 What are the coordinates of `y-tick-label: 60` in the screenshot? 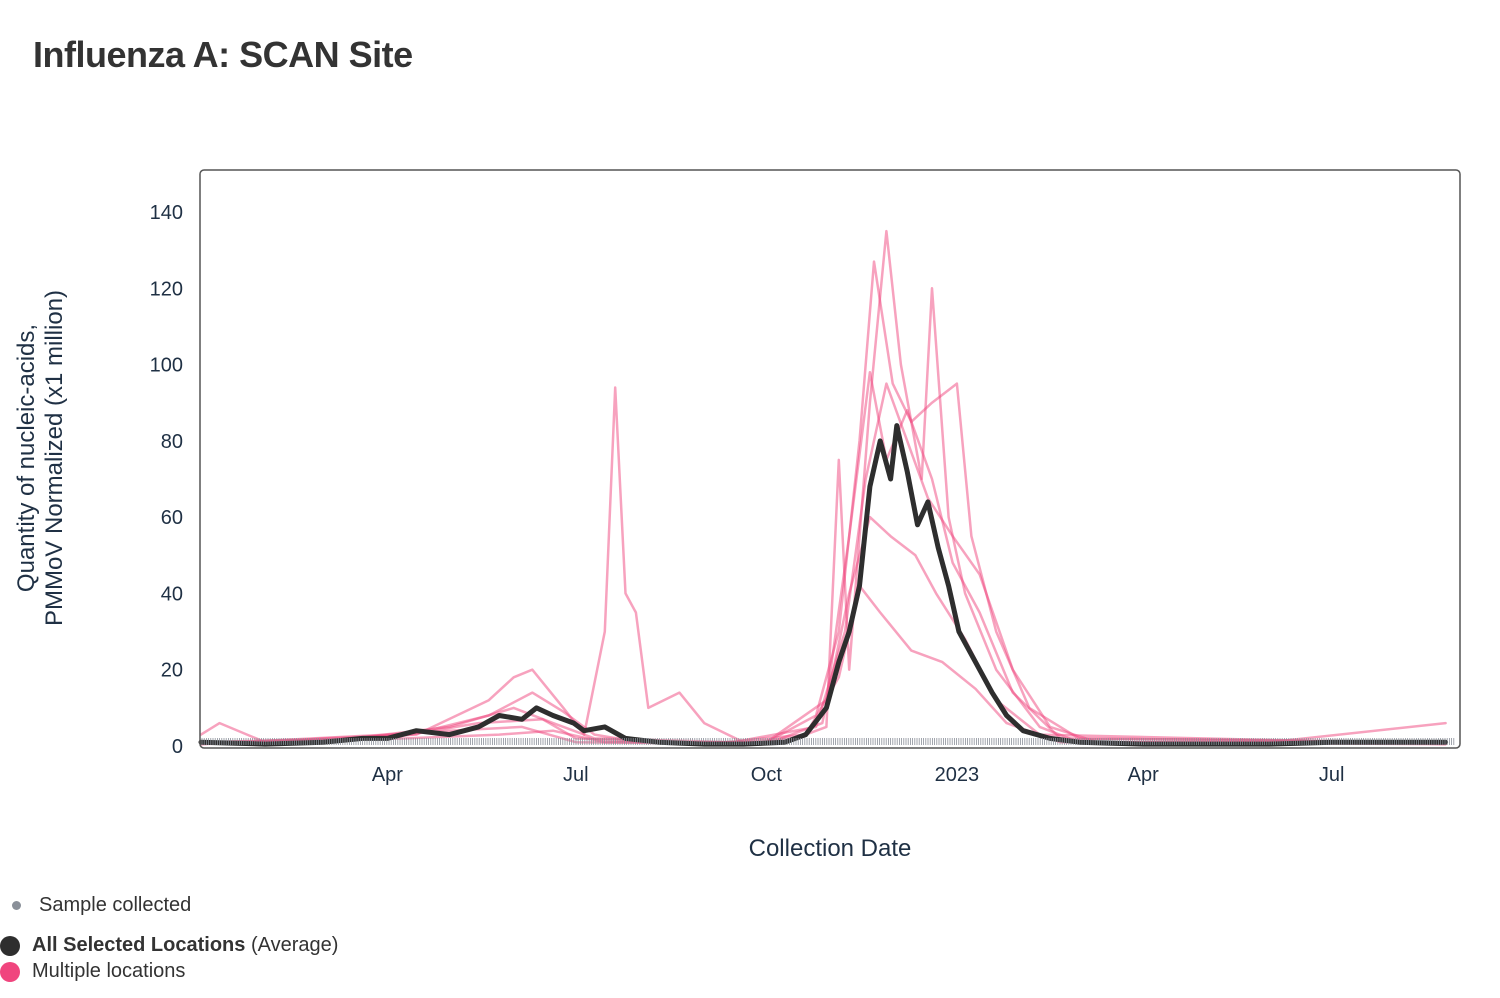 It's located at (172, 518).